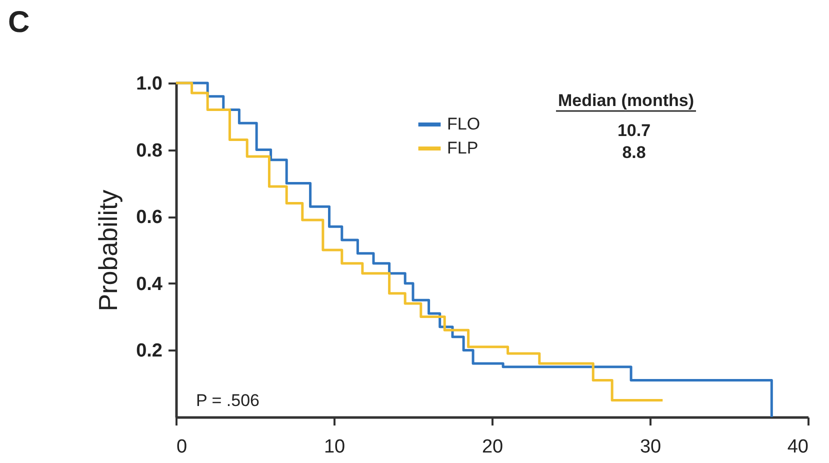 The width and height of the screenshot is (829, 463). Describe the element at coordinates (228, 400) in the screenshot. I see `annotation: P = .506` at that location.